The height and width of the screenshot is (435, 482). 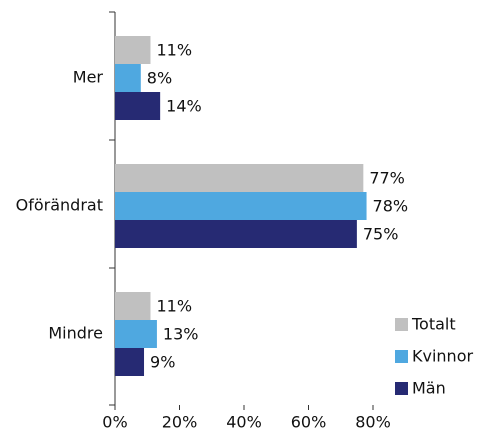 I want to click on x-tick-label: 20%, so click(x=180, y=422).